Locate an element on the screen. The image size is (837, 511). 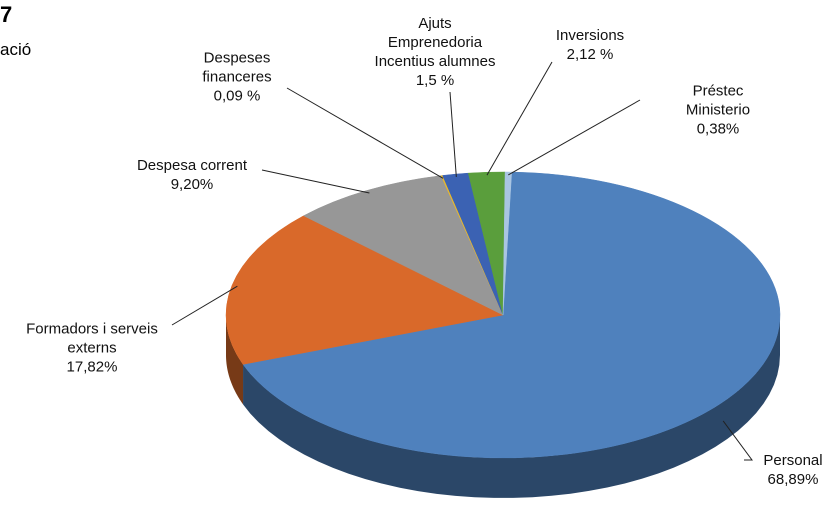
value-label: 0,09 % is located at coordinates (237, 96).